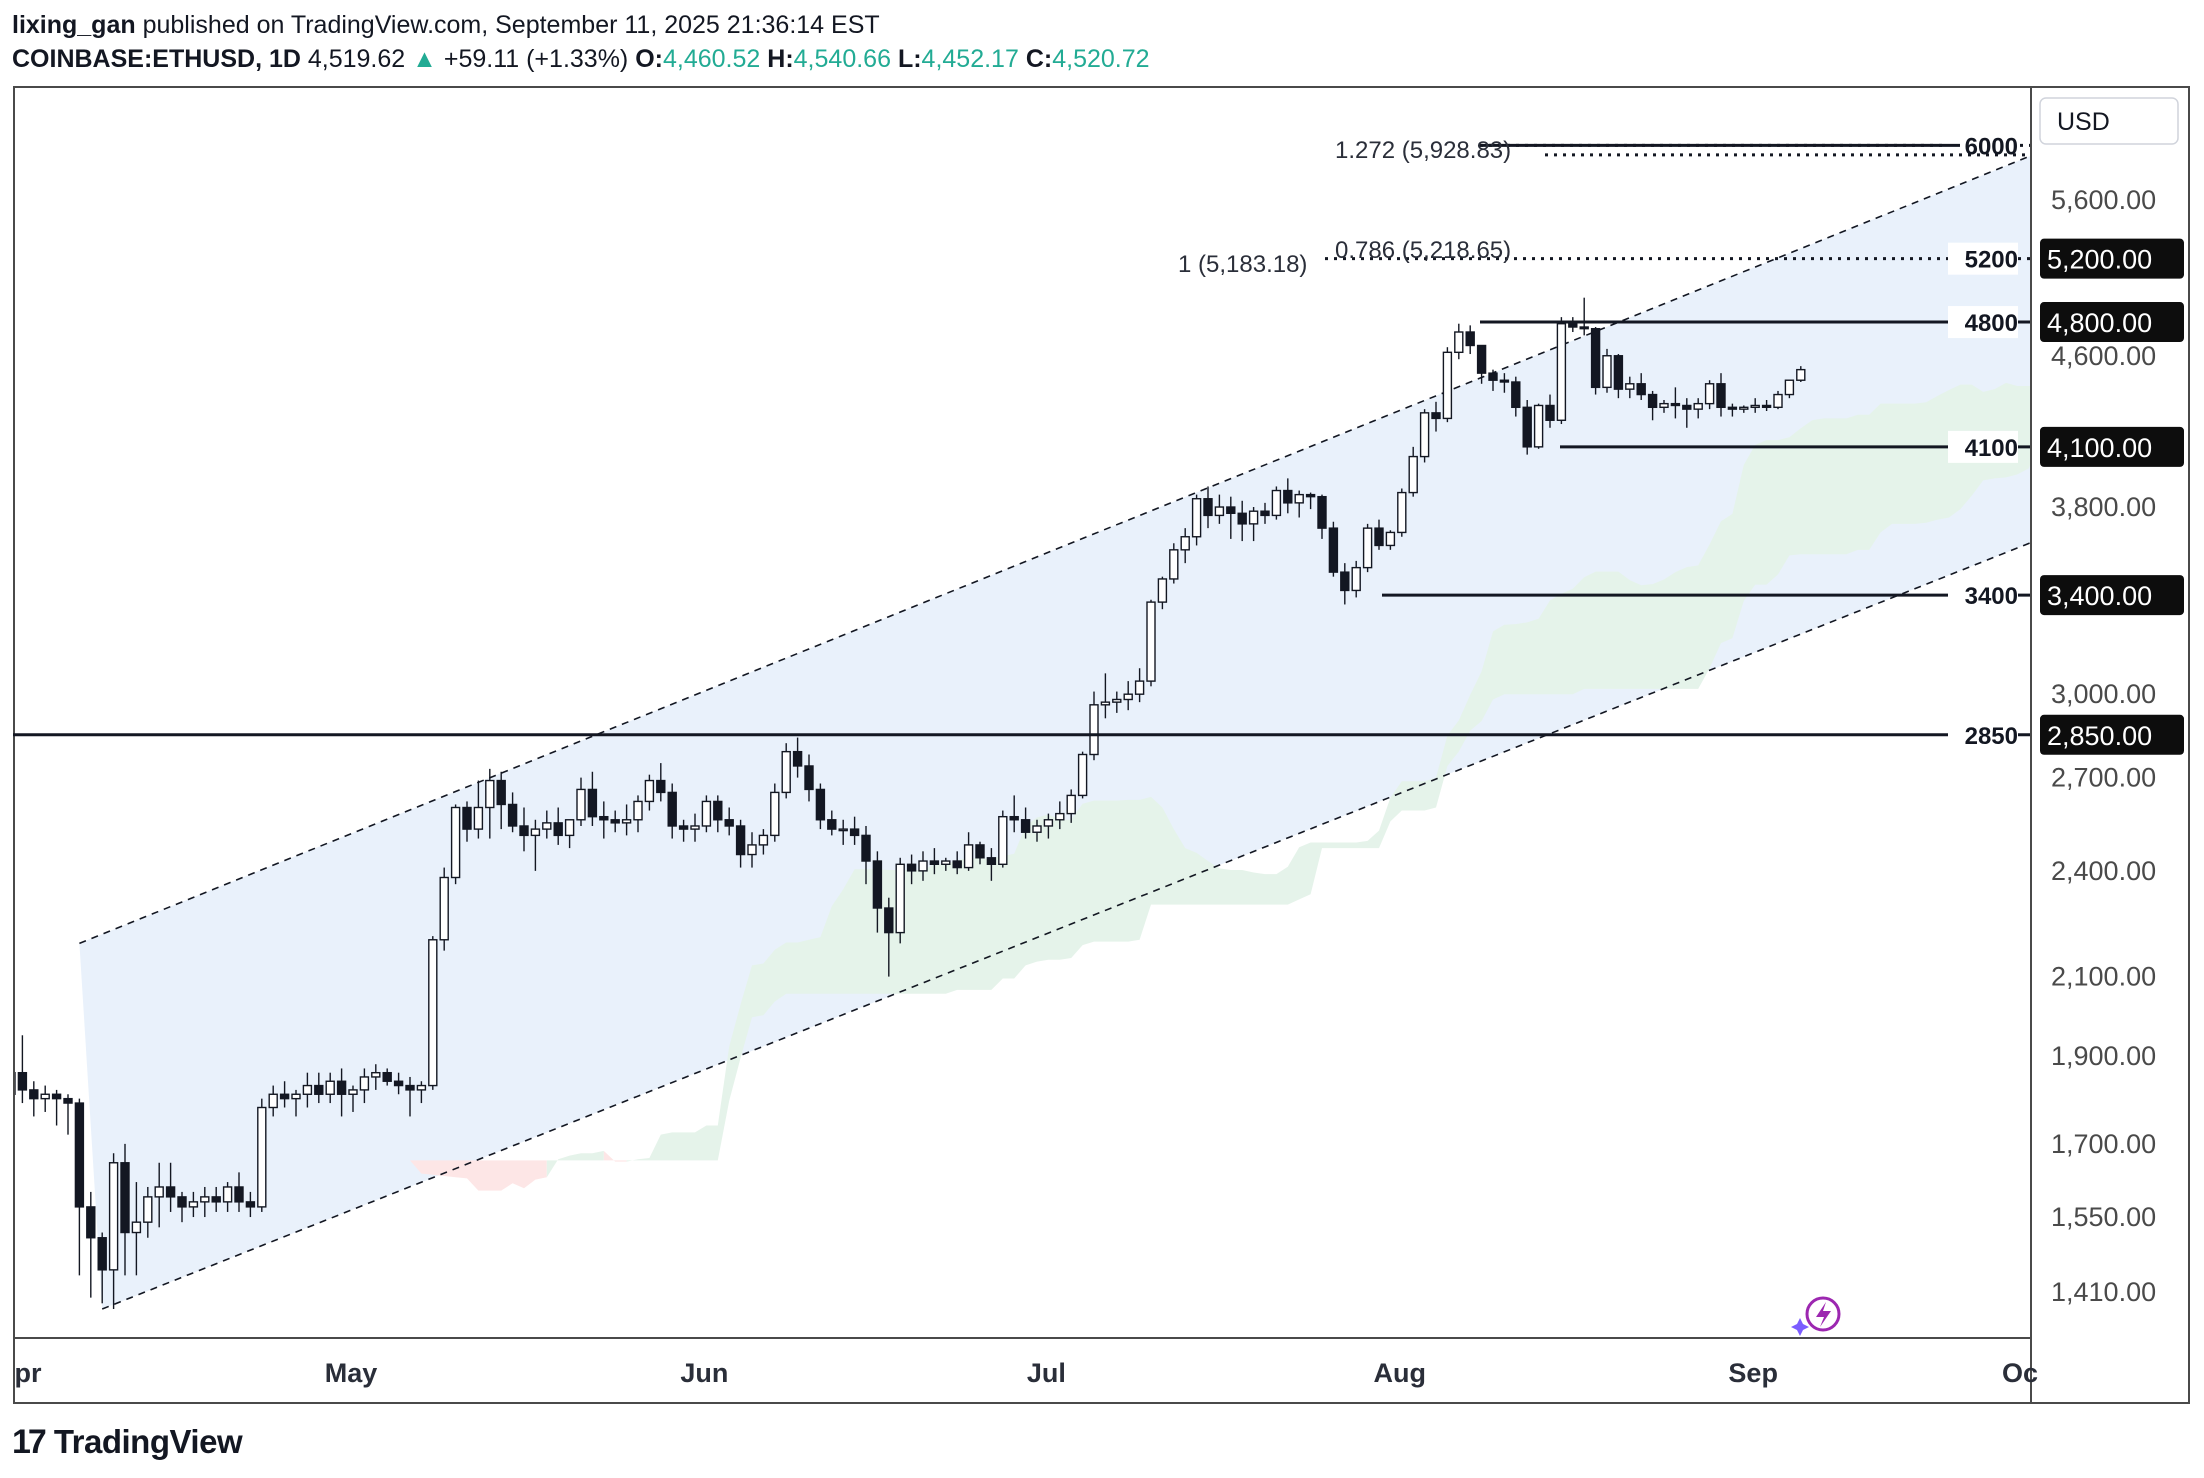 Image resolution: width=2204 pixels, height=1478 pixels. What do you see at coordinates (127, 1442) in the screenshot?
I see `tradingview-logo: 17 TradingView` at bounding box center [127, 1442].